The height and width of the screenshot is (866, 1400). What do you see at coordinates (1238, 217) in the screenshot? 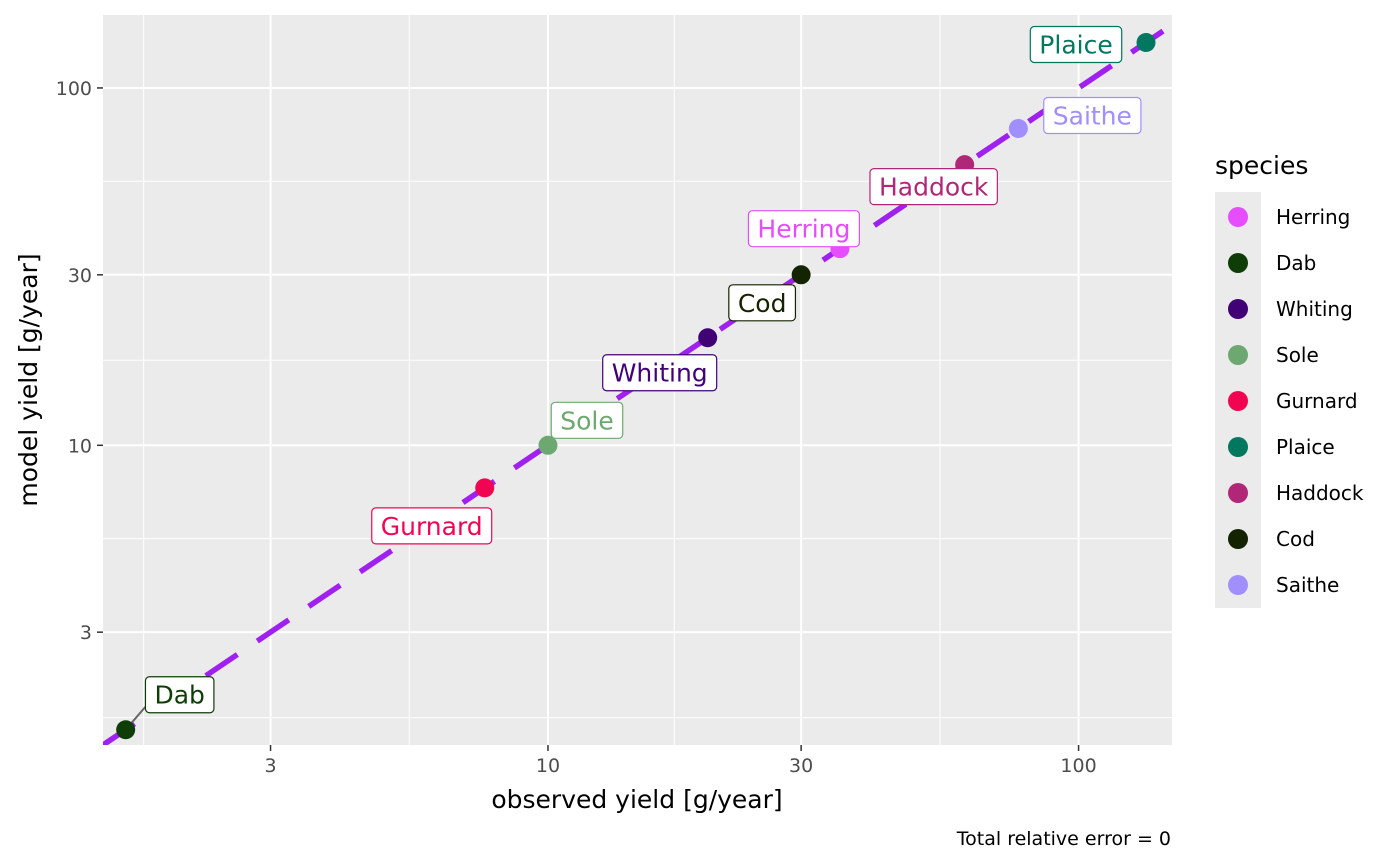
I see `legend-key-herring` at bounding box center [1238, 217].